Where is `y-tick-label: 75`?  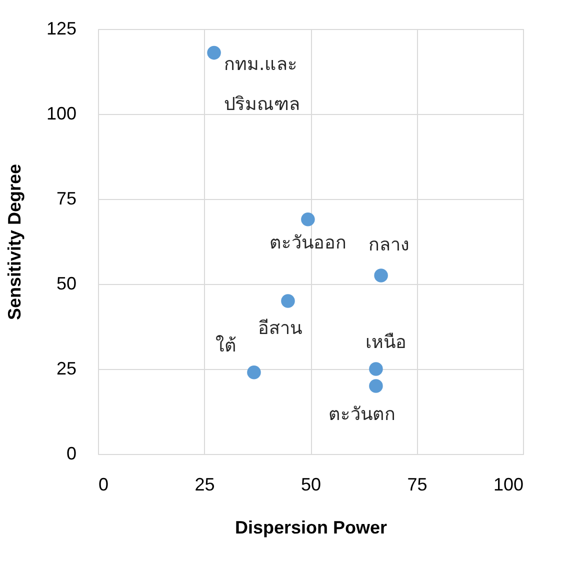
y-tick-label: 75 is located at coordinates (66, 198).